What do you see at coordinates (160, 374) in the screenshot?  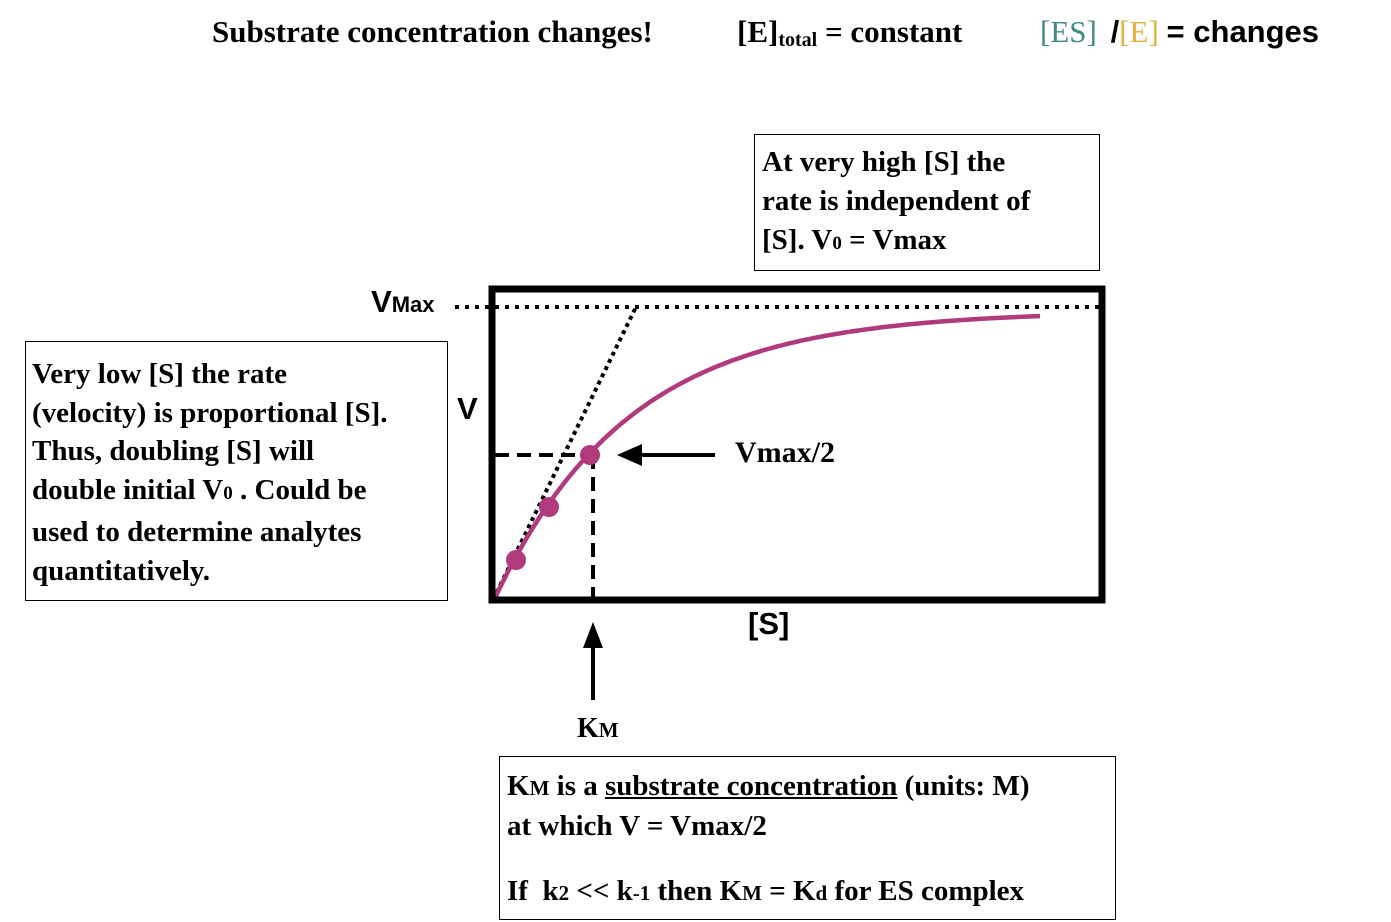 I see `low-s-line1: Very low [S] the rate` at bounding box center [160, 374].